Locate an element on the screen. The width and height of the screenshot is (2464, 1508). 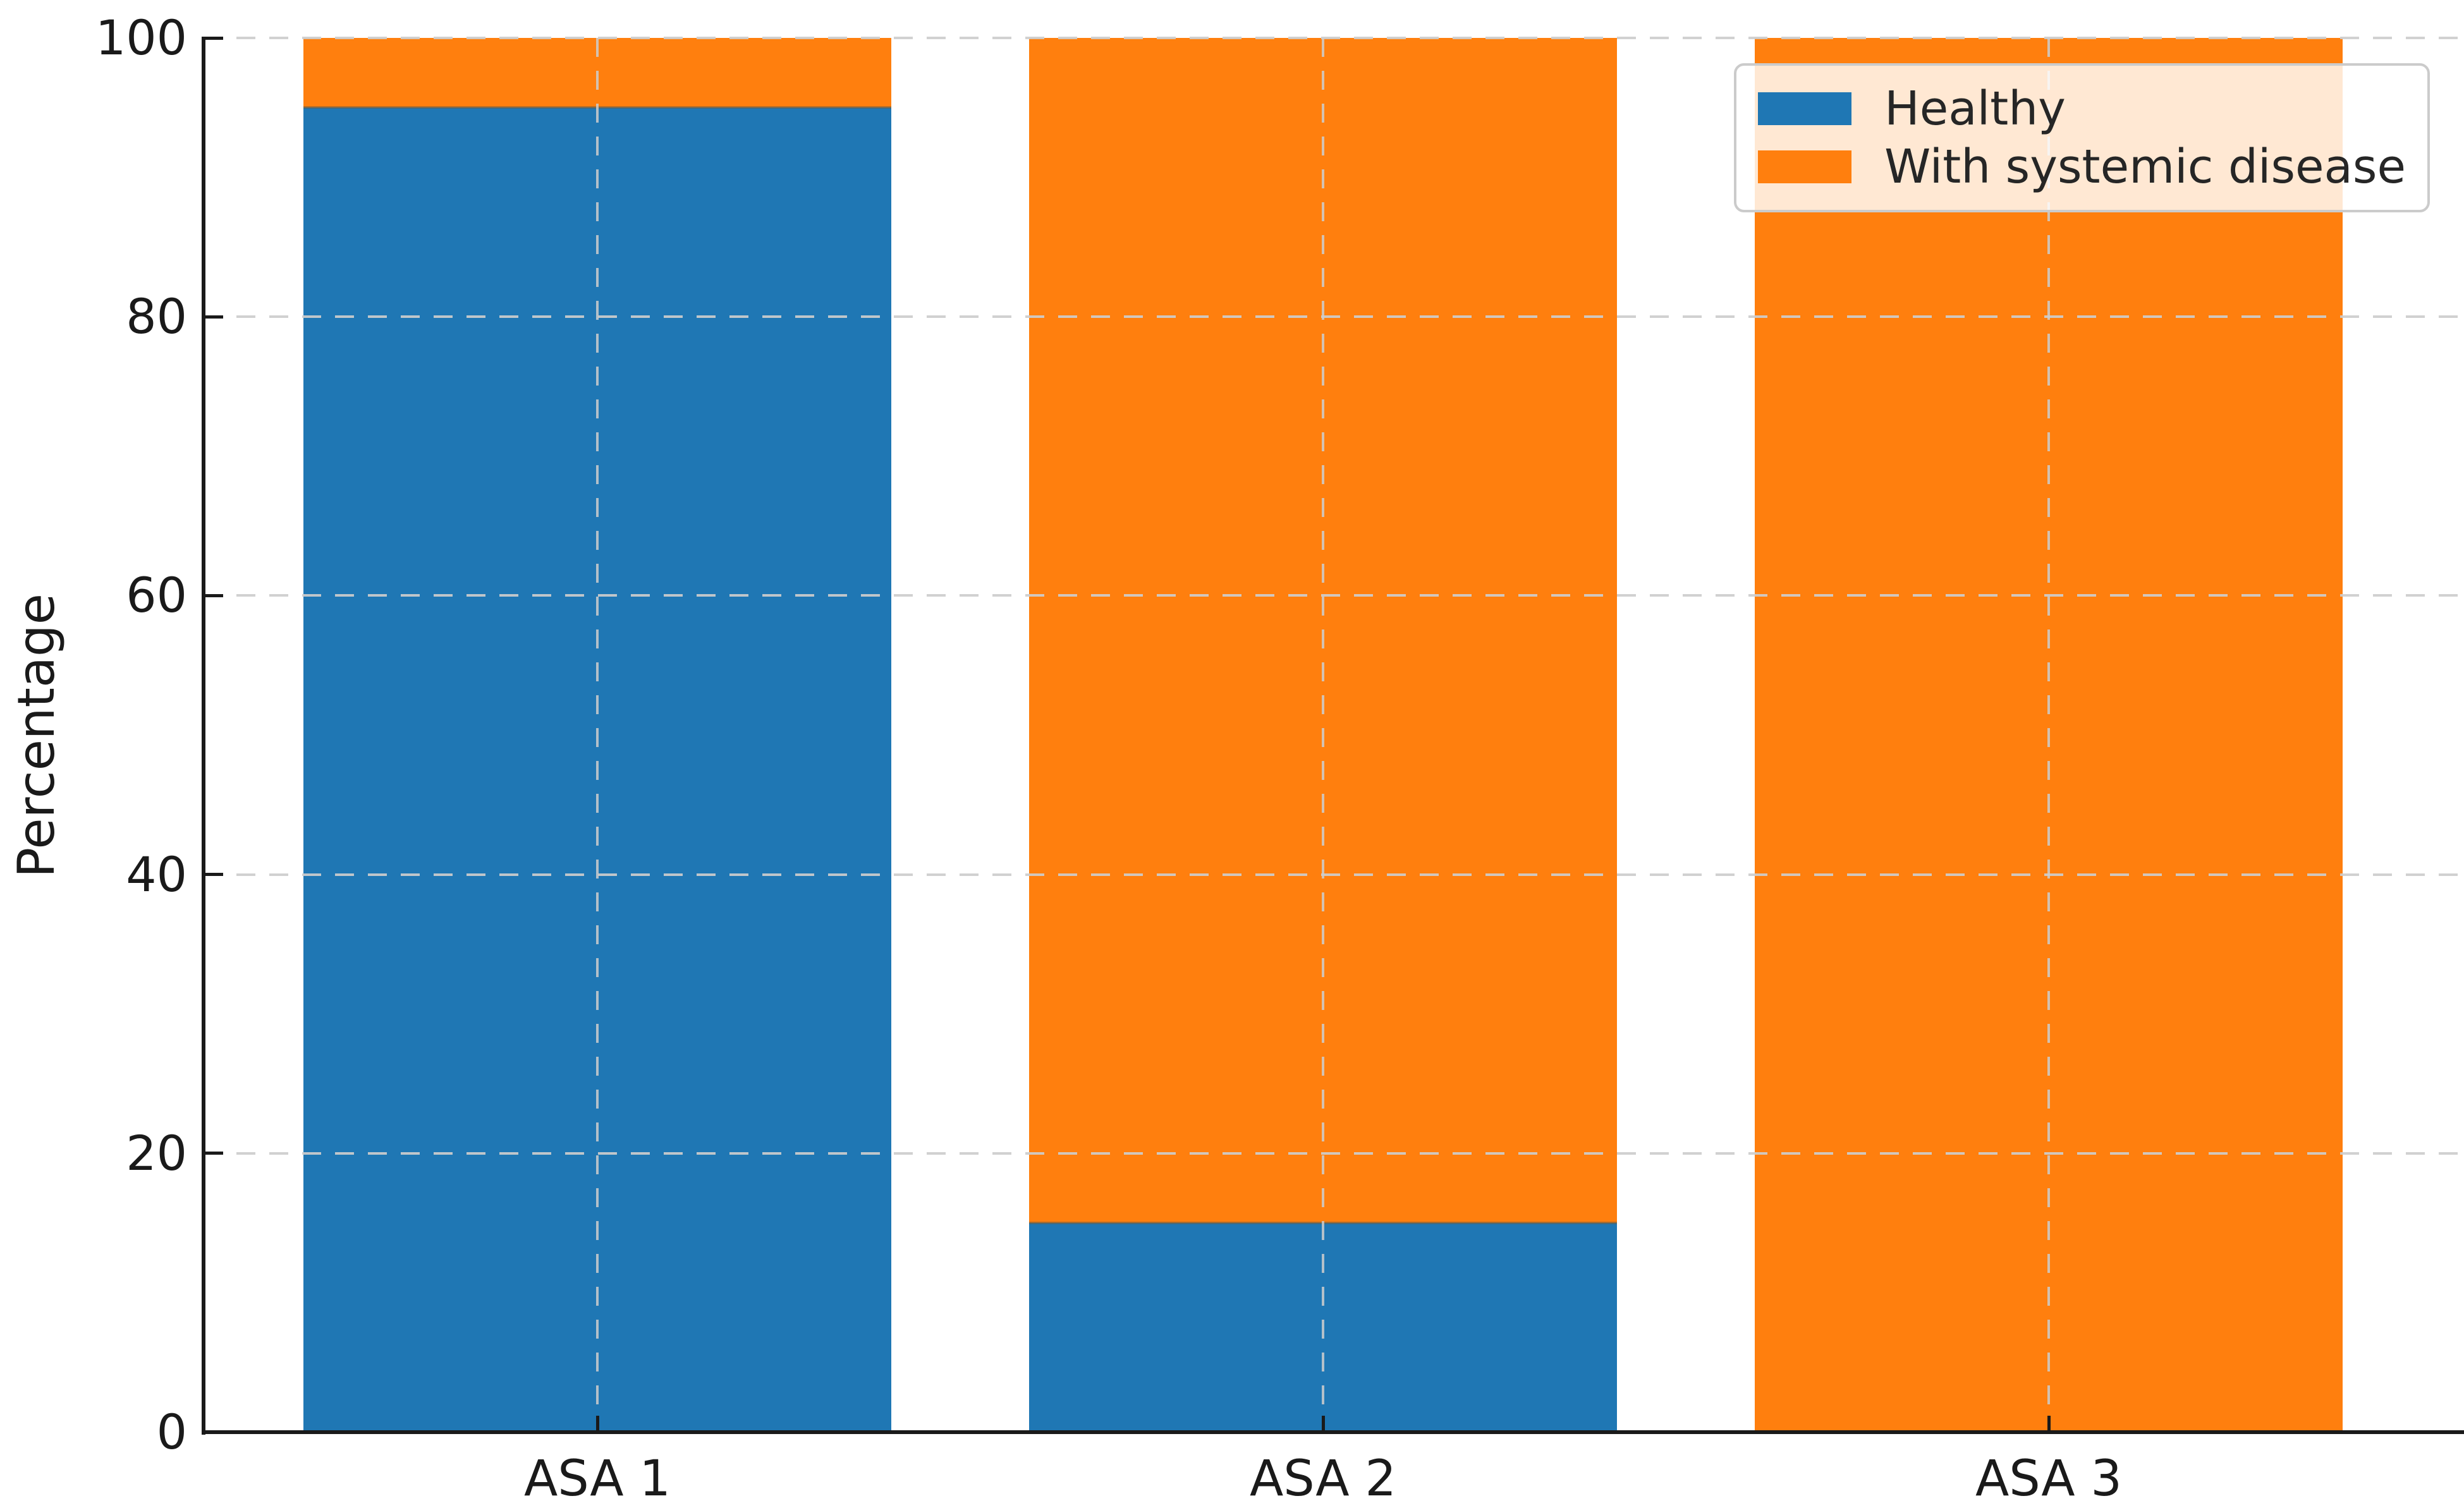
y-tick-label: 20 is located at coordinates (157, 1152).